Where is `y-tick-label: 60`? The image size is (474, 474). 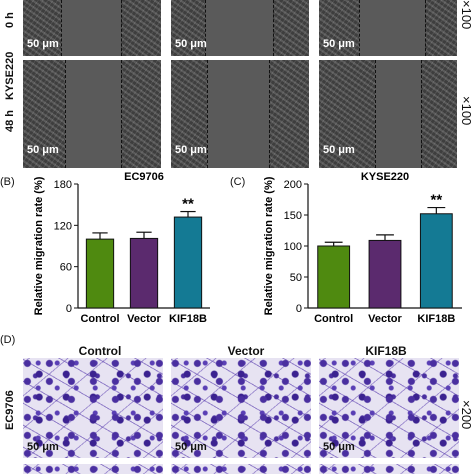
y-tick-label: 60 is located at coordinates (66, 268).